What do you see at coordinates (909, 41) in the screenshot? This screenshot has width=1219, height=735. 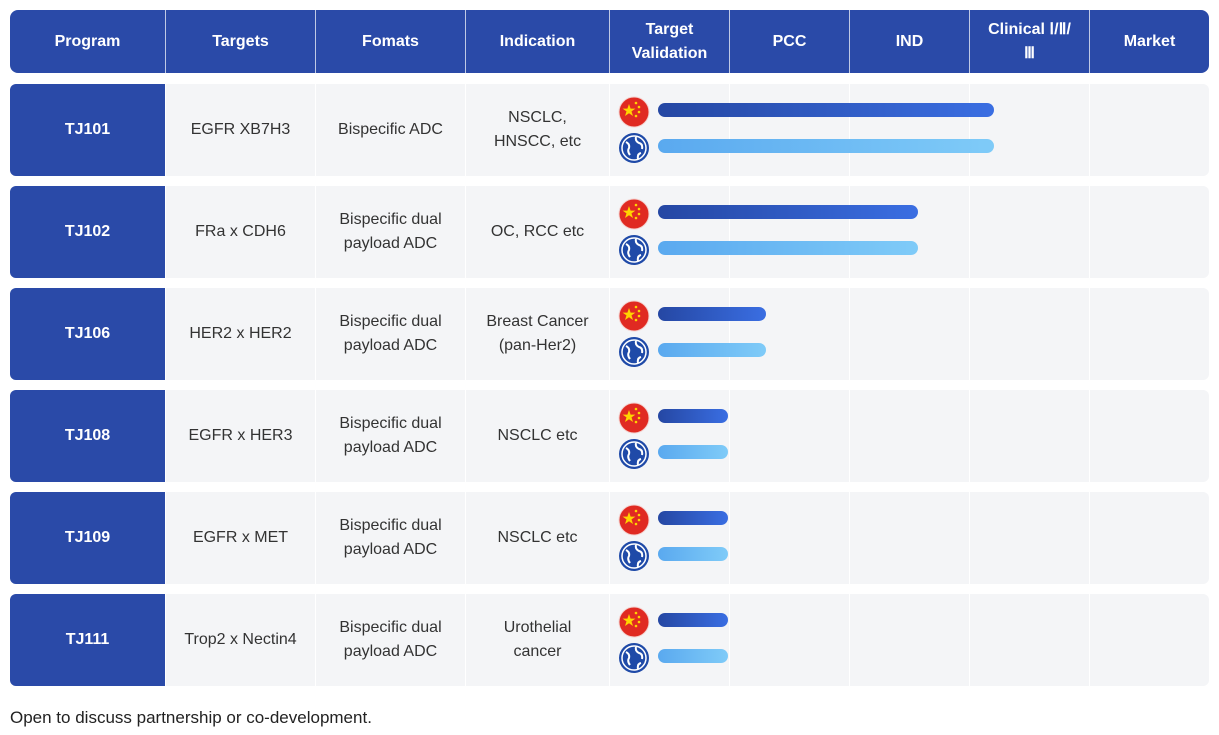 I see `header-cell: IND` at bounding box center [909, 41].